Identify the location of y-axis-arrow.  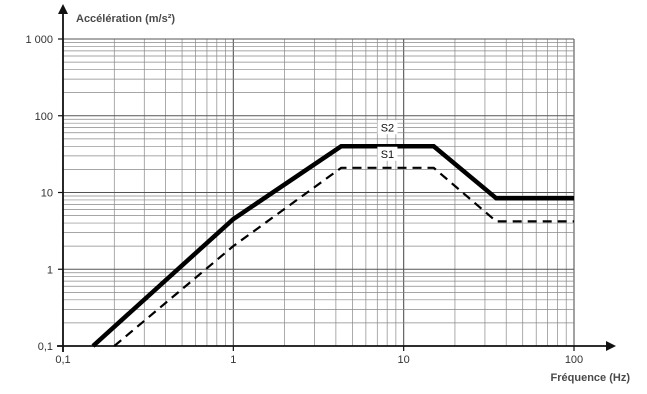
(63, 9).